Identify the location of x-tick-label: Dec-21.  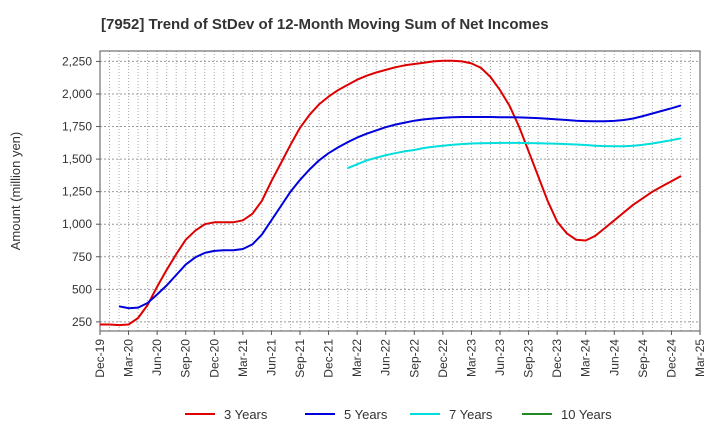
(329, 358).